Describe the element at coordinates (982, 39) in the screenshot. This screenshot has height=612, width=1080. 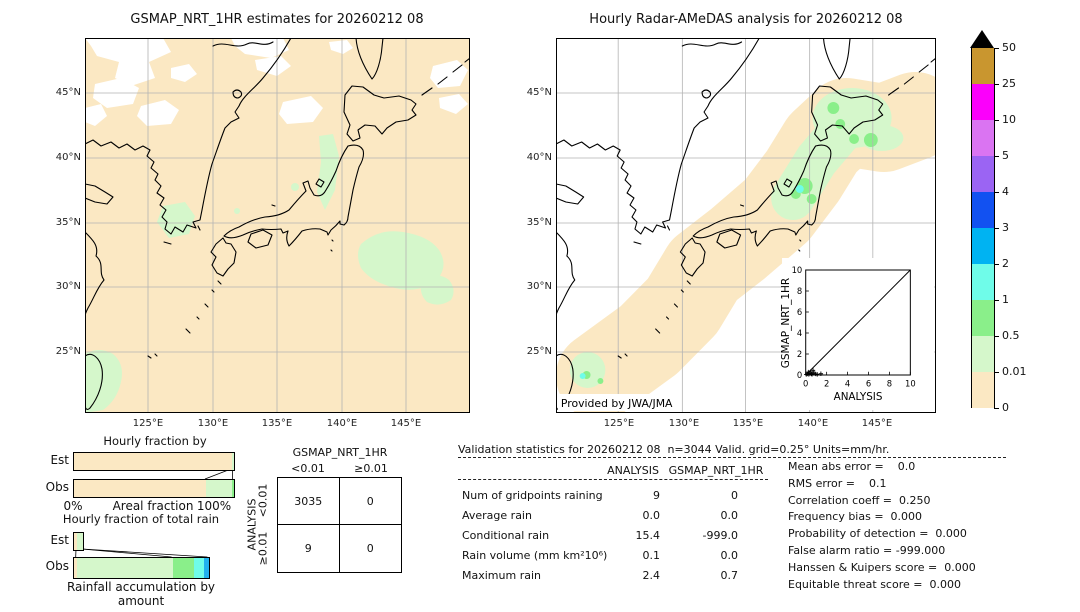
I see `colorbar-overflow-triangle` at that location.